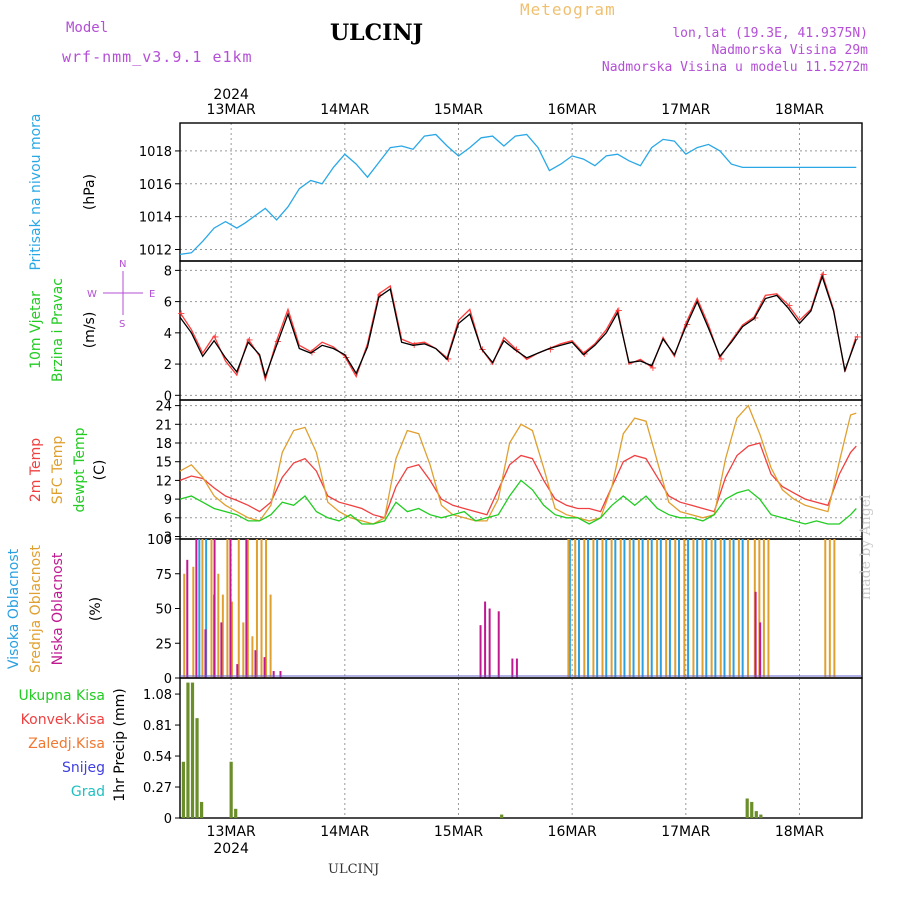 The width and height of the screenshot is (900, 900). What do you see at coordinates (685, 832) in the screenshot?
I see `bottom-date-label: 17MAR` at bounding box center [685, 832].